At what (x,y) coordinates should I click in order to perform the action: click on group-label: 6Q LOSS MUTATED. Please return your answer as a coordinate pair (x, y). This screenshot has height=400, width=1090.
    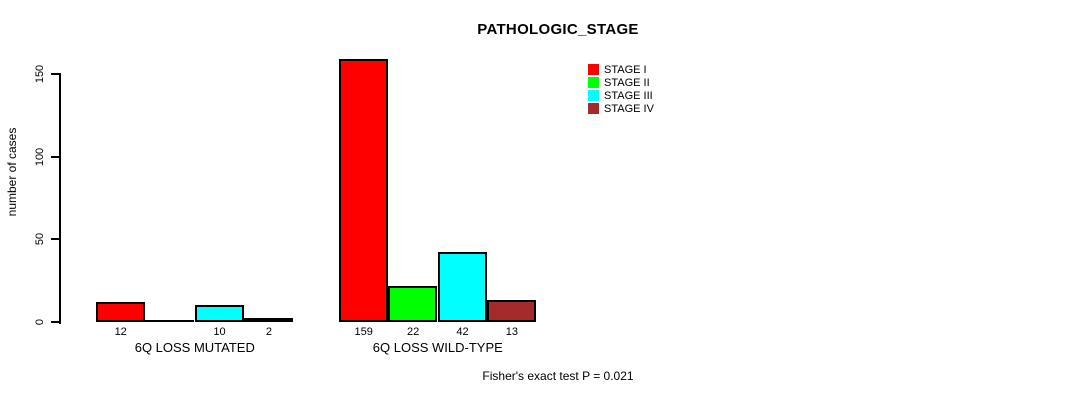
    Looking at the image, I should click on (194, 347).